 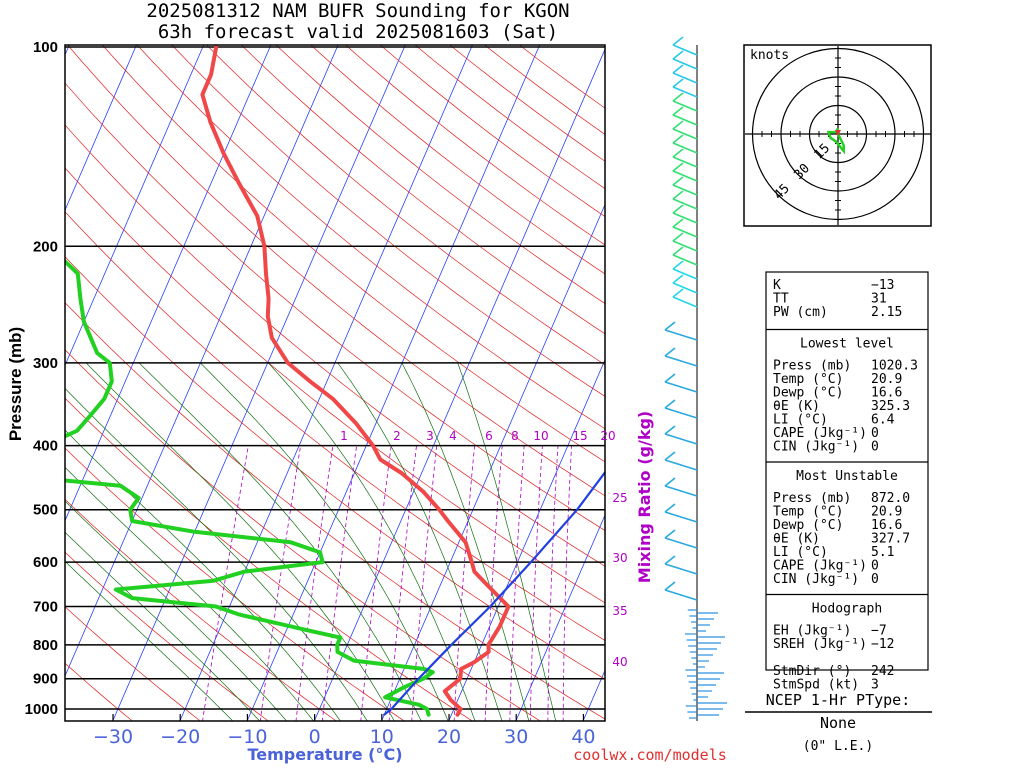 I want to click on index-row-label: PW (cm), so click(x=800, y=312).